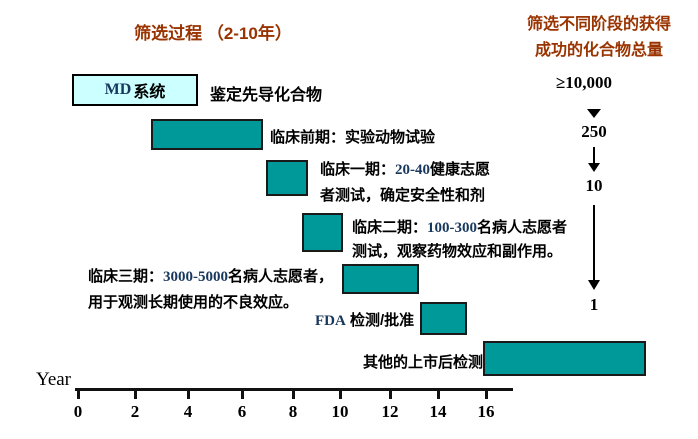 The height and width of the screenshot is (439, 698). I want to click on md-box-latin: MD, so click(118, 89).